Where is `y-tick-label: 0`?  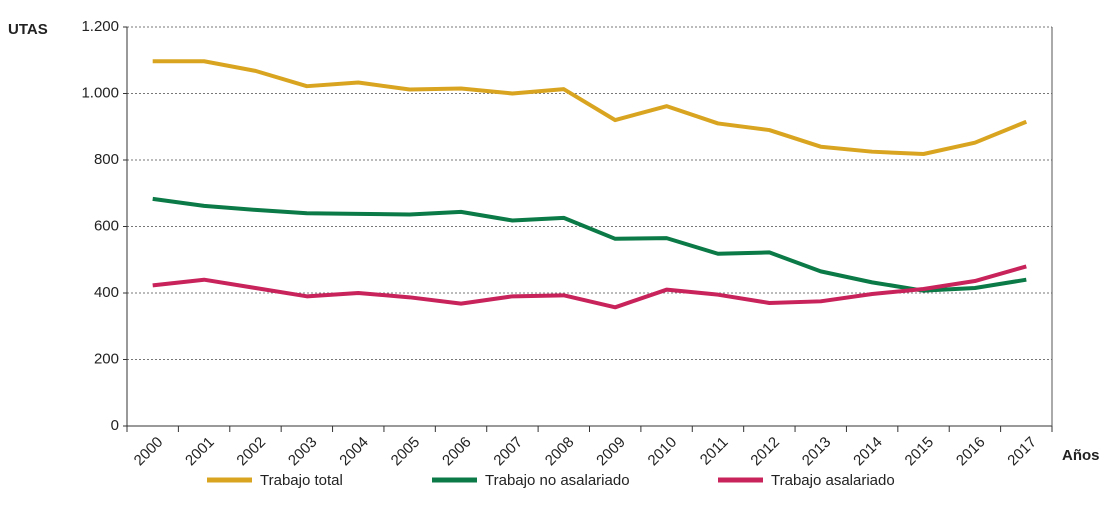 y-tick-label: 0 is located at coordinates (115, 425).